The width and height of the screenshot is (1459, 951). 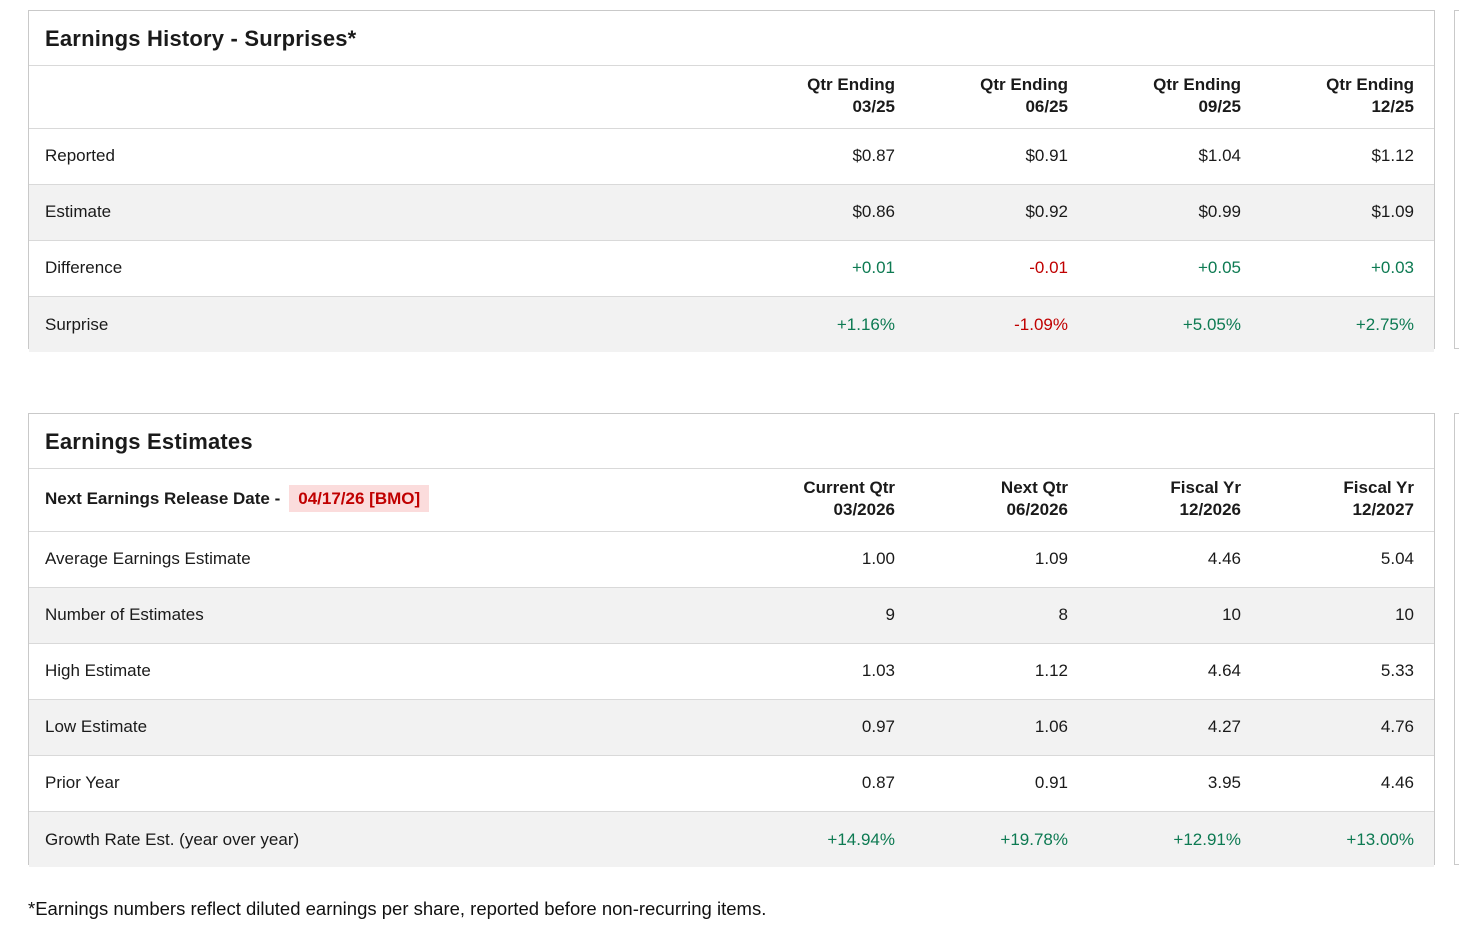 What do you see at coordinates (828, 615) in the screenshot?
I see `cell-value: 9` at bounding box center [828, 615].